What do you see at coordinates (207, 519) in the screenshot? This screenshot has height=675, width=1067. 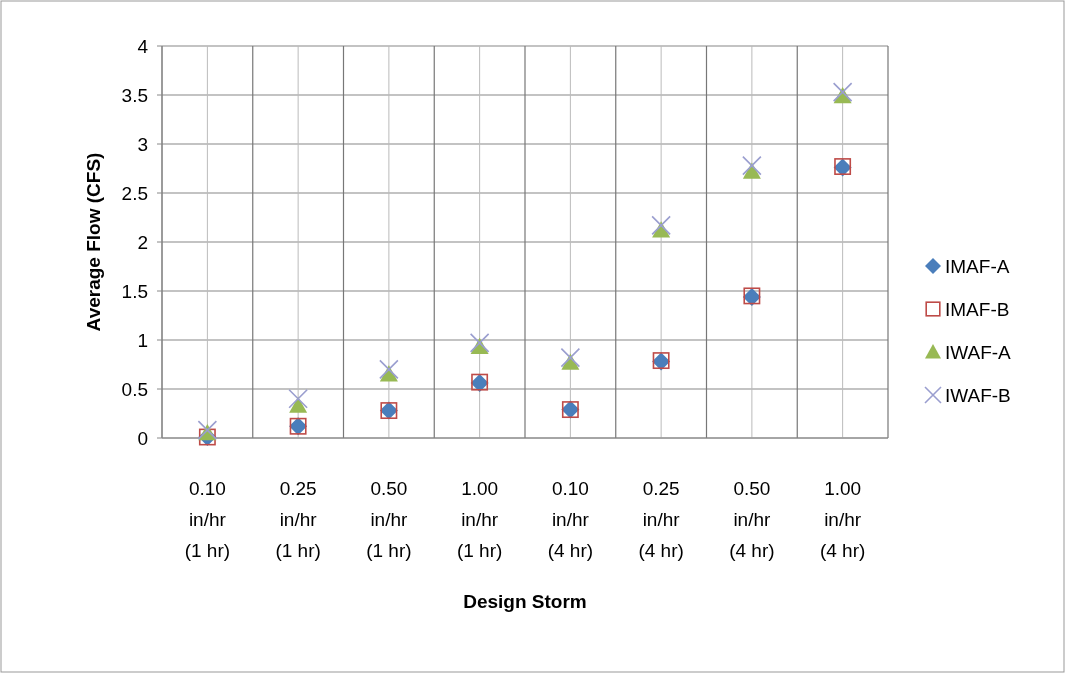 I see `x-tick-label: 0.10 in/hr (1 hr)` at bounding box center [207, 519].